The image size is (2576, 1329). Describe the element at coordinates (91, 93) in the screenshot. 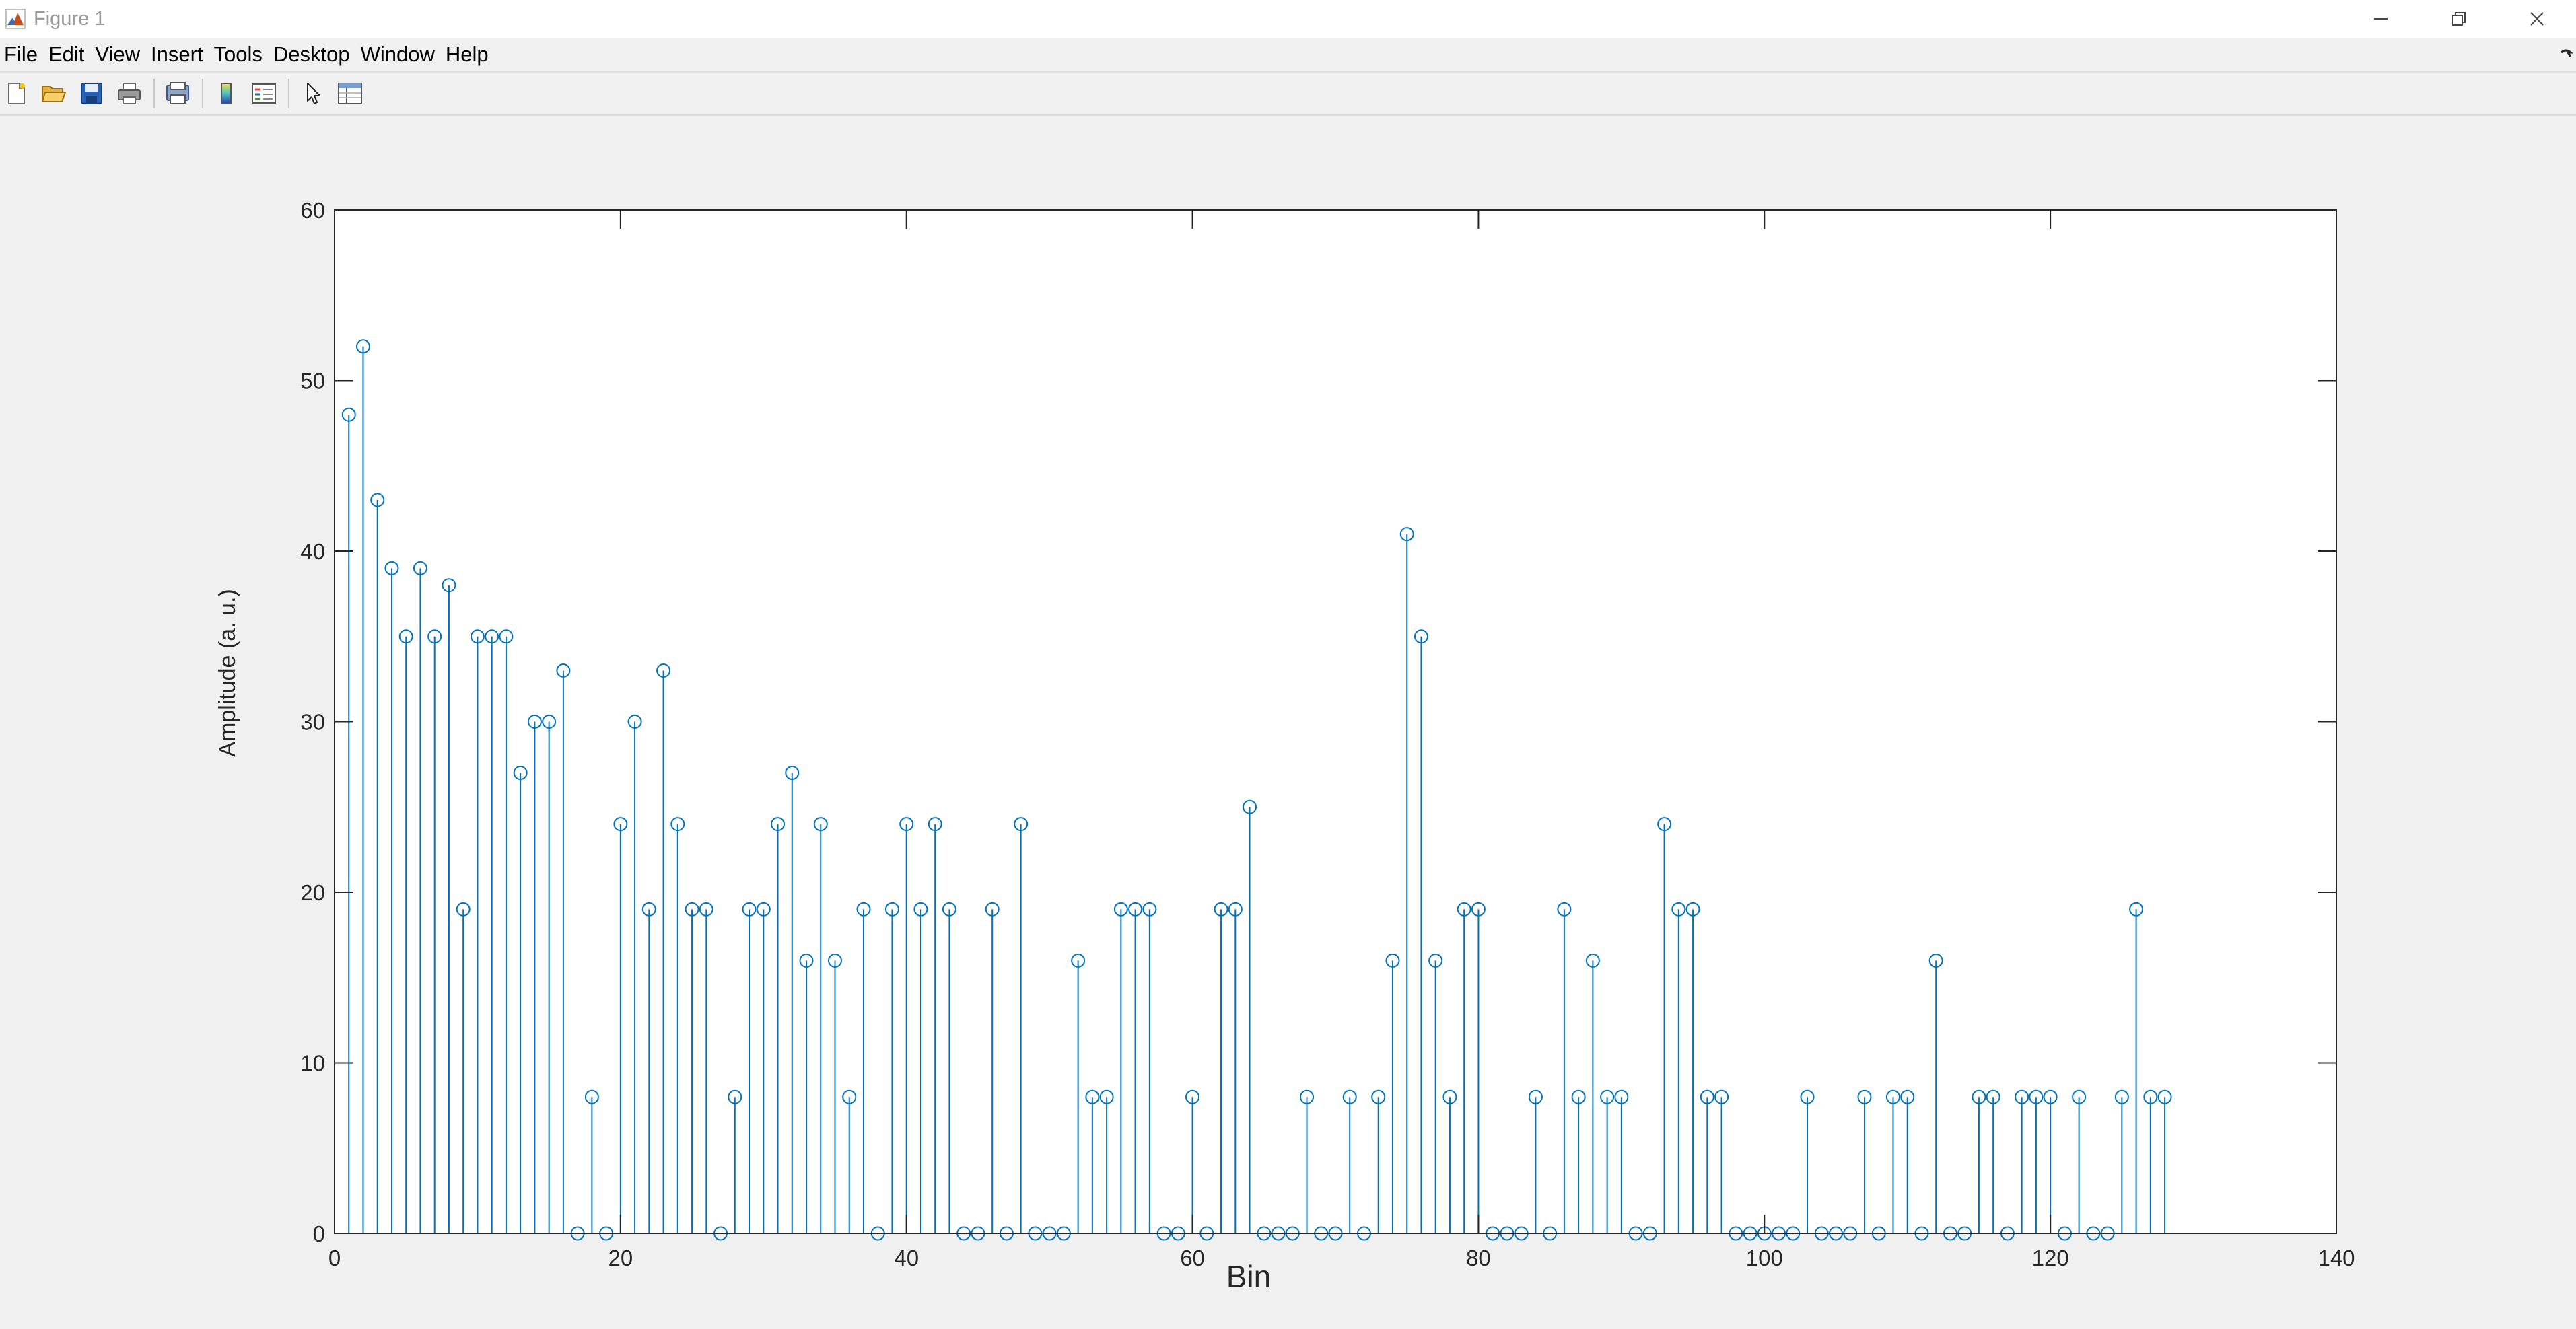

I see `save-button` at that location.